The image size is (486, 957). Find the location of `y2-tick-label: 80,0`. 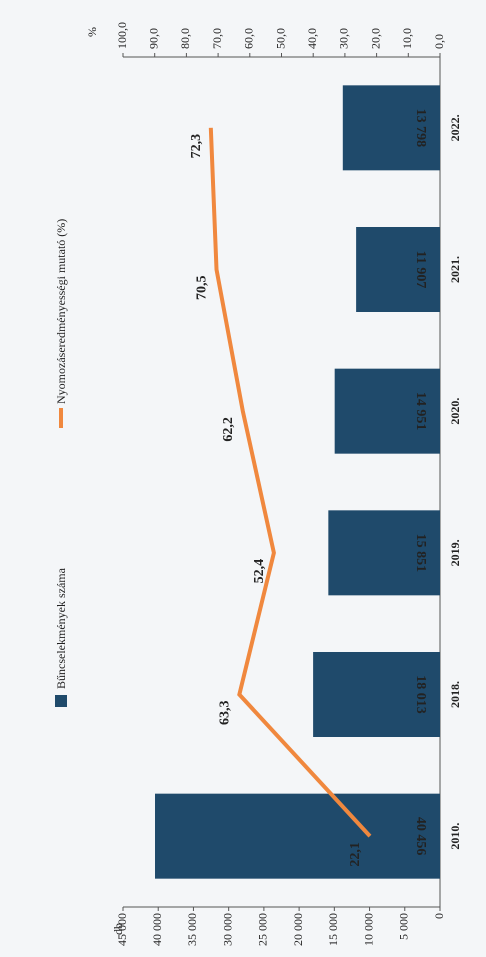

y2-tick-label: 80,0 is located at coordinates (185, 38).